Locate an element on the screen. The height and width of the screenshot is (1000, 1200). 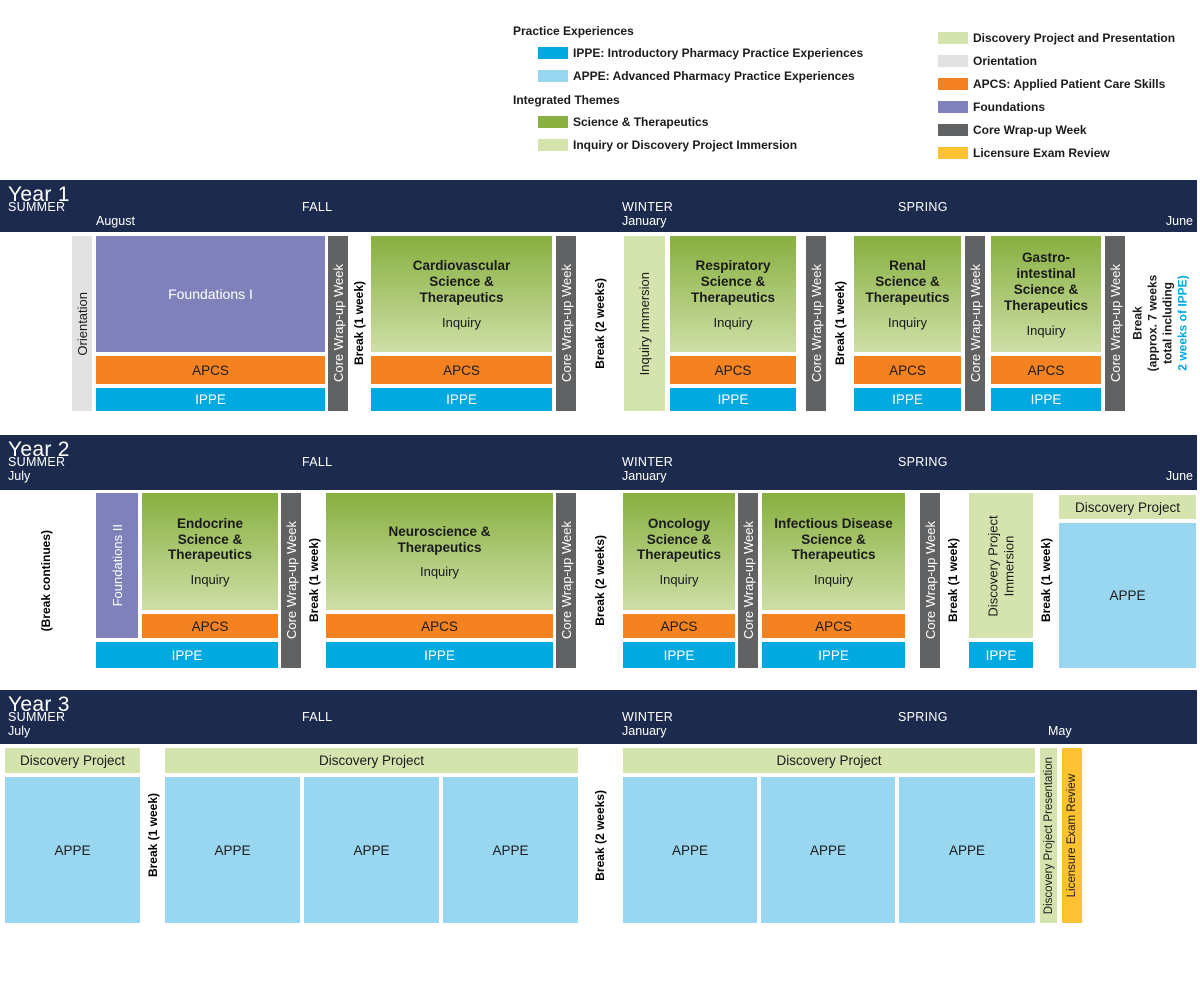
legend-swatch-discovery is located at coordinates (953, 38).